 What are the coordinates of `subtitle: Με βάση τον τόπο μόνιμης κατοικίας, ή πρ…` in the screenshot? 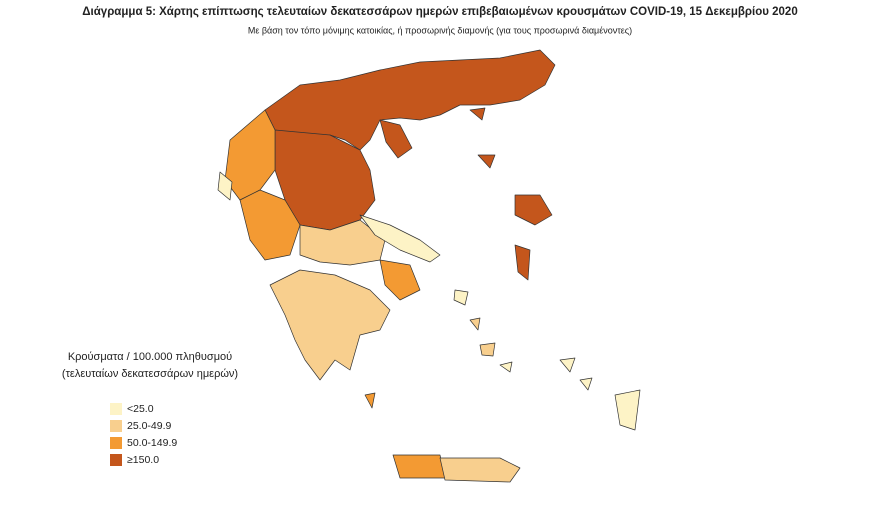 It's located at (440, 30).